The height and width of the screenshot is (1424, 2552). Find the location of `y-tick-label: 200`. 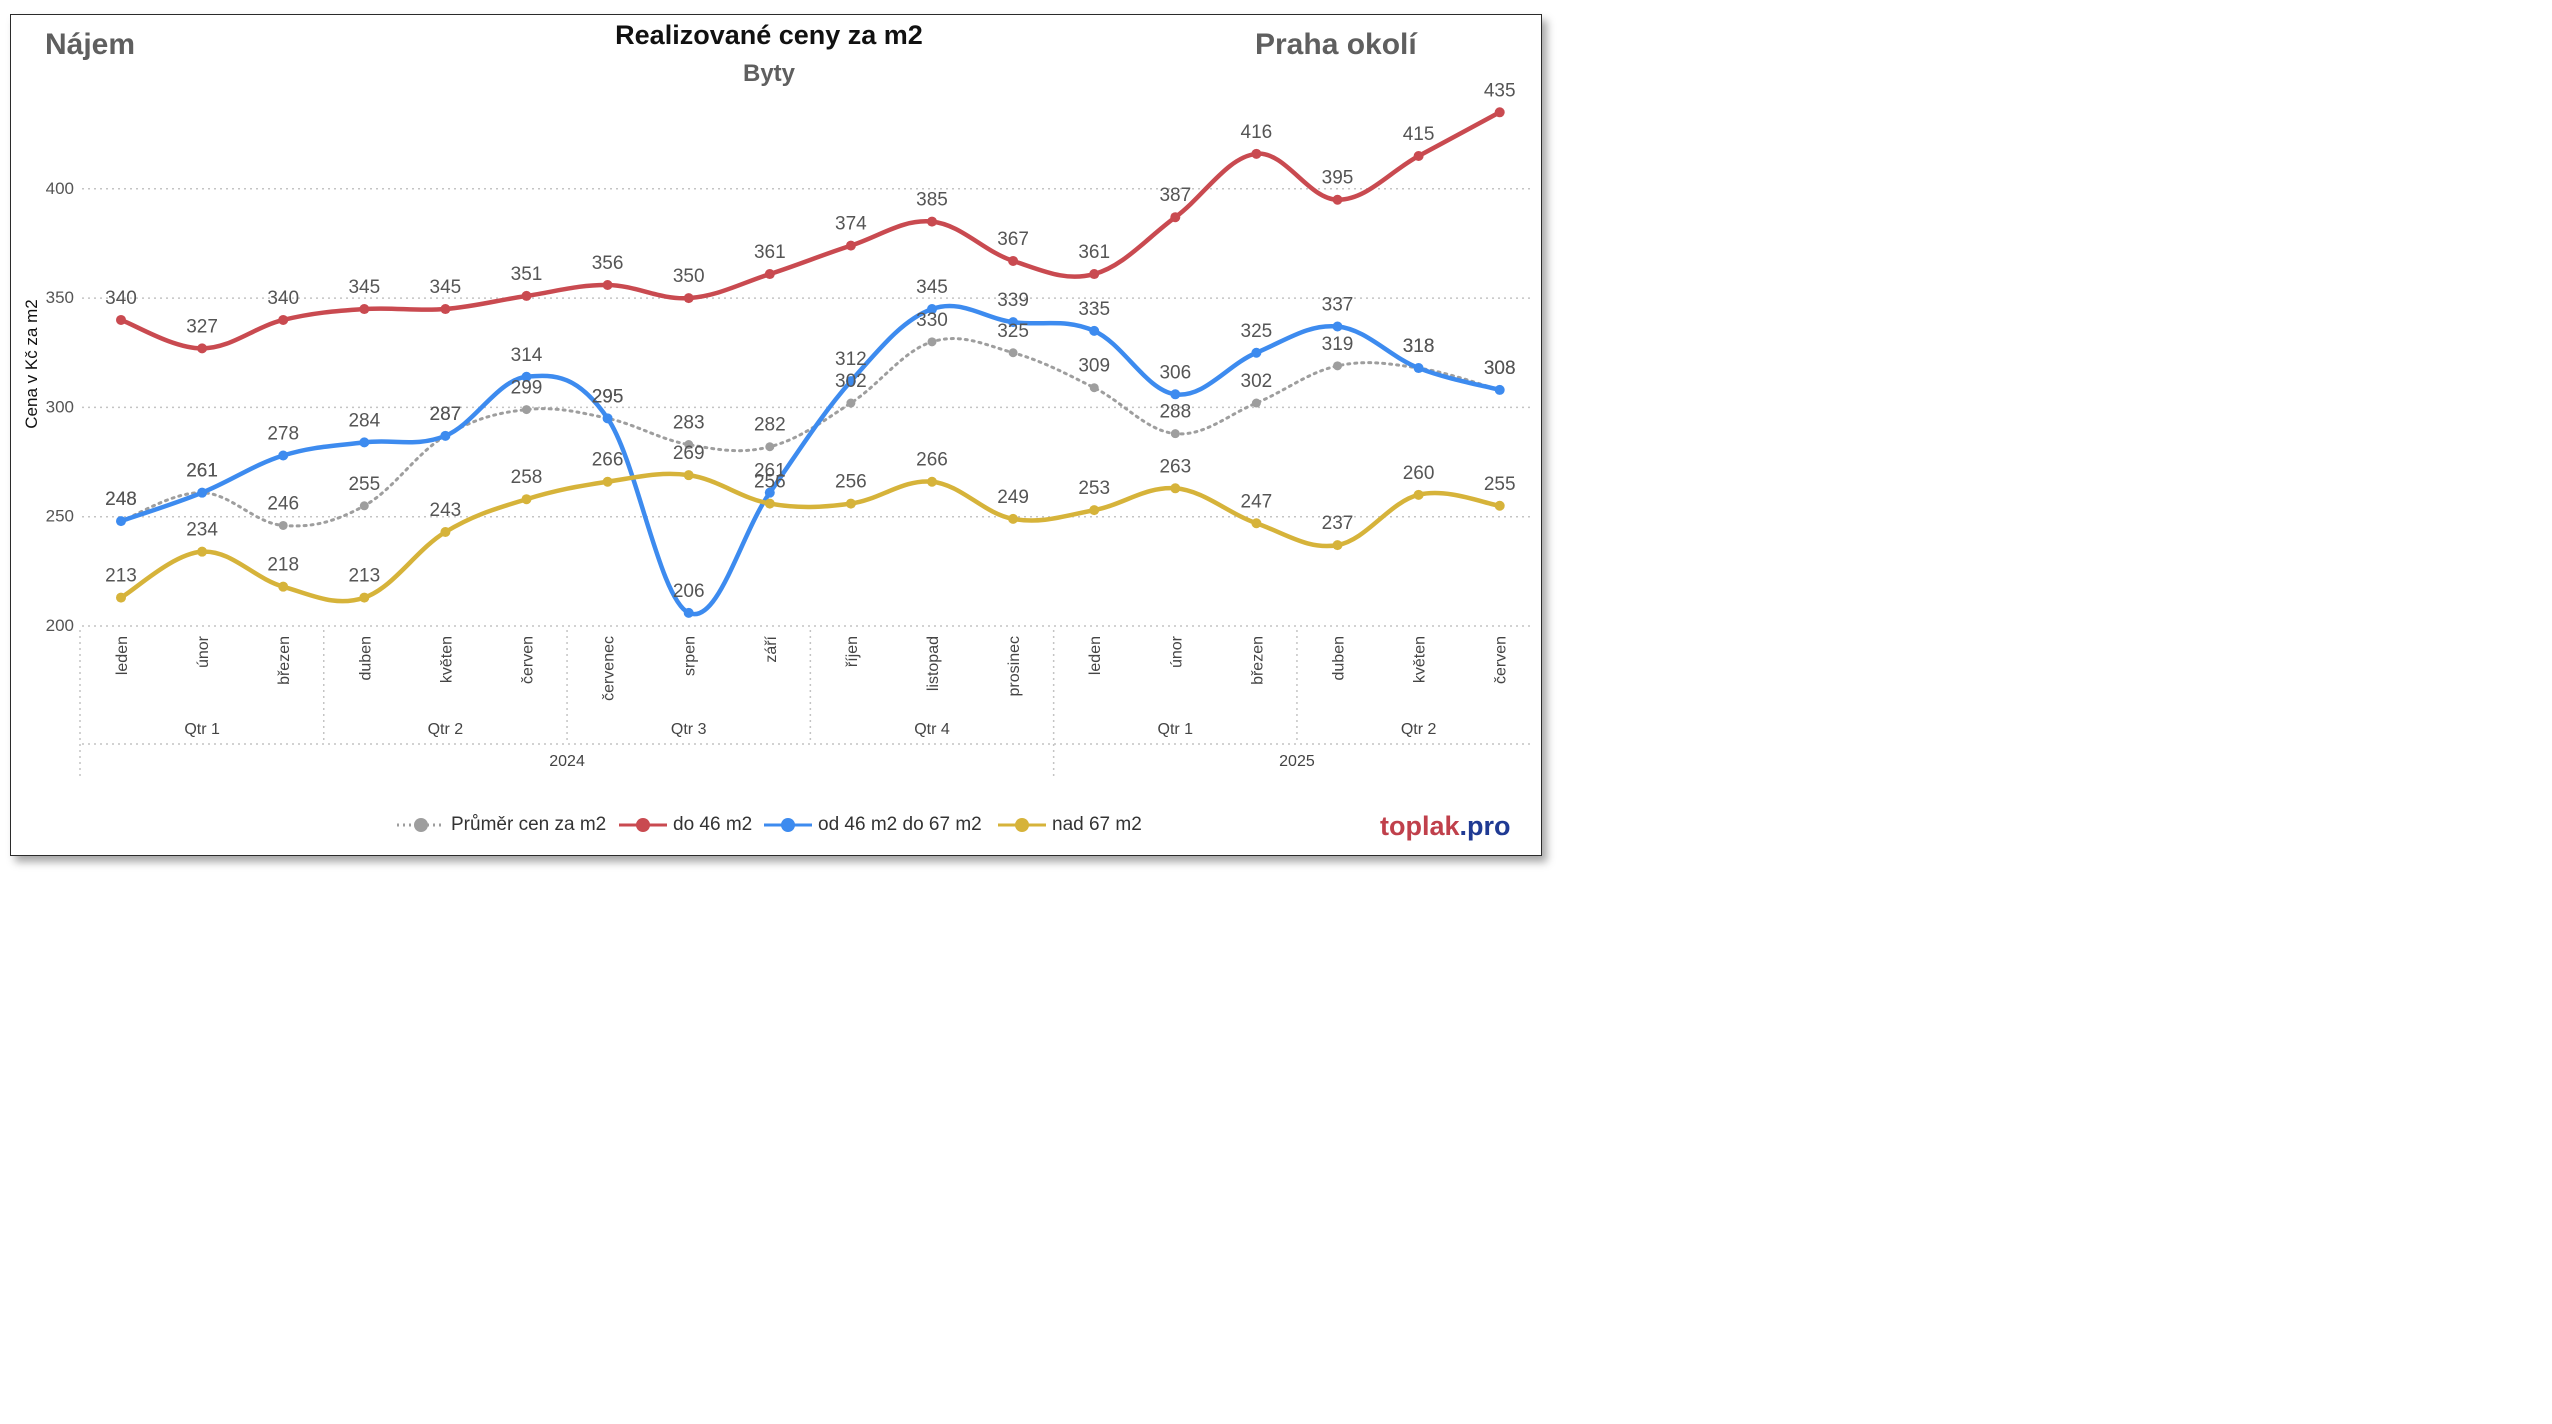

y-tick-label: 200 is located at coordinates (60, 625).